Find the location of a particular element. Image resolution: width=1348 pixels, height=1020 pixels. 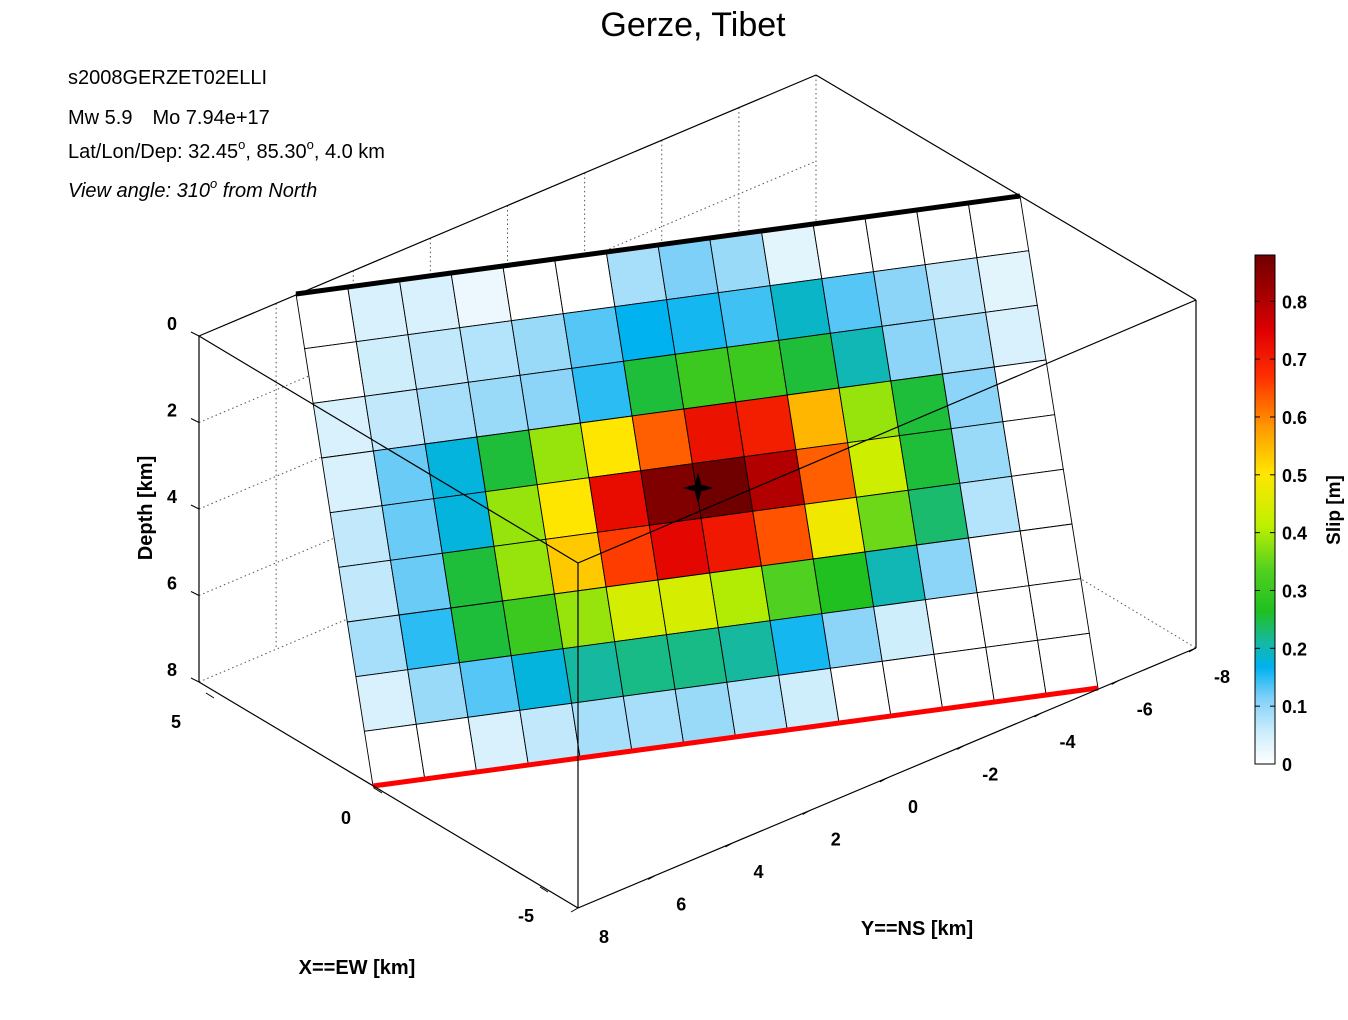

ew-tick-label: 5 is located at coordinates (176, 722).